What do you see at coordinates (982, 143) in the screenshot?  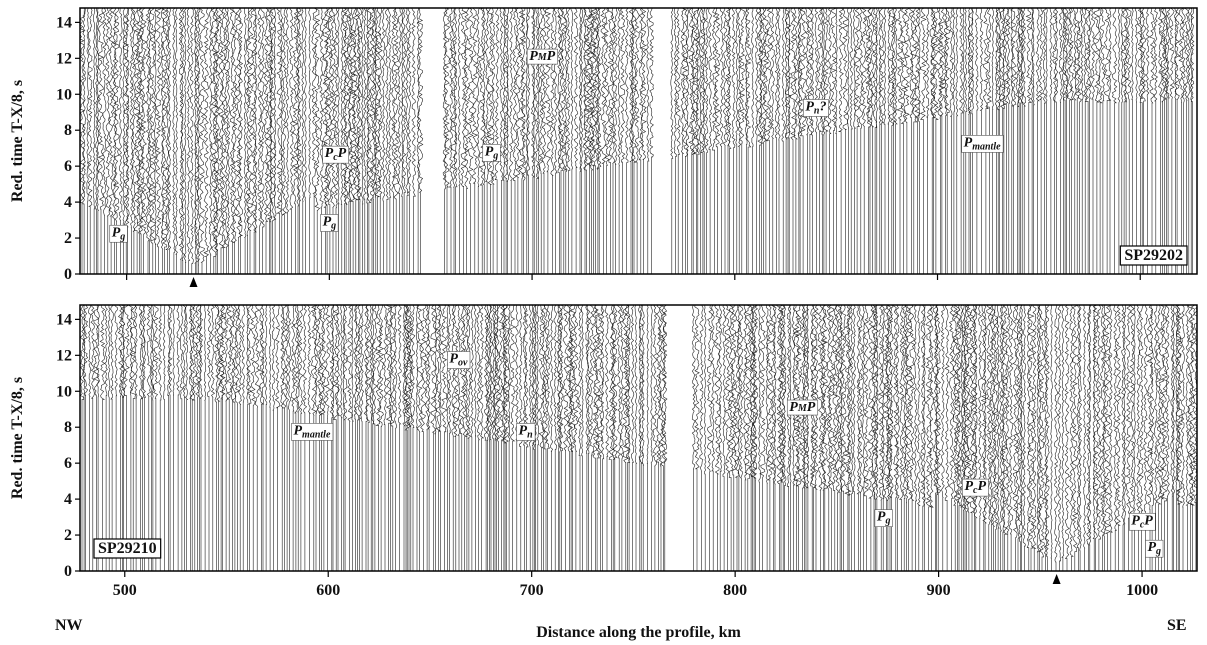 I see `phase-label: Pmantle` at bounding box center [982, 143].